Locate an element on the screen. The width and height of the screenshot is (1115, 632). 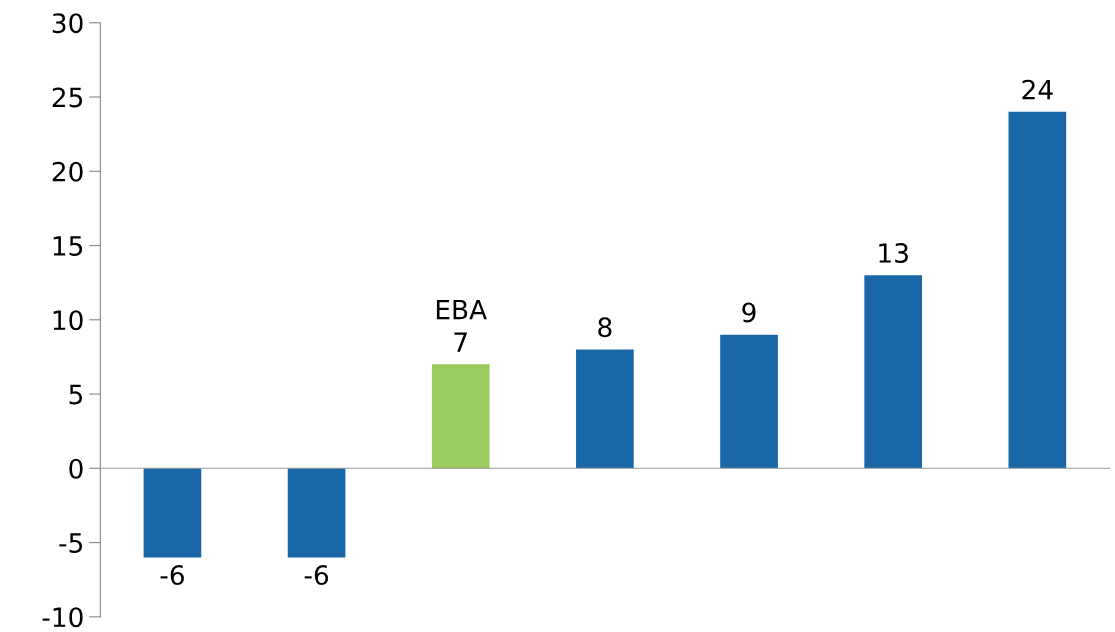
y-tick-label: -5 is located at coordinates (71, 543).